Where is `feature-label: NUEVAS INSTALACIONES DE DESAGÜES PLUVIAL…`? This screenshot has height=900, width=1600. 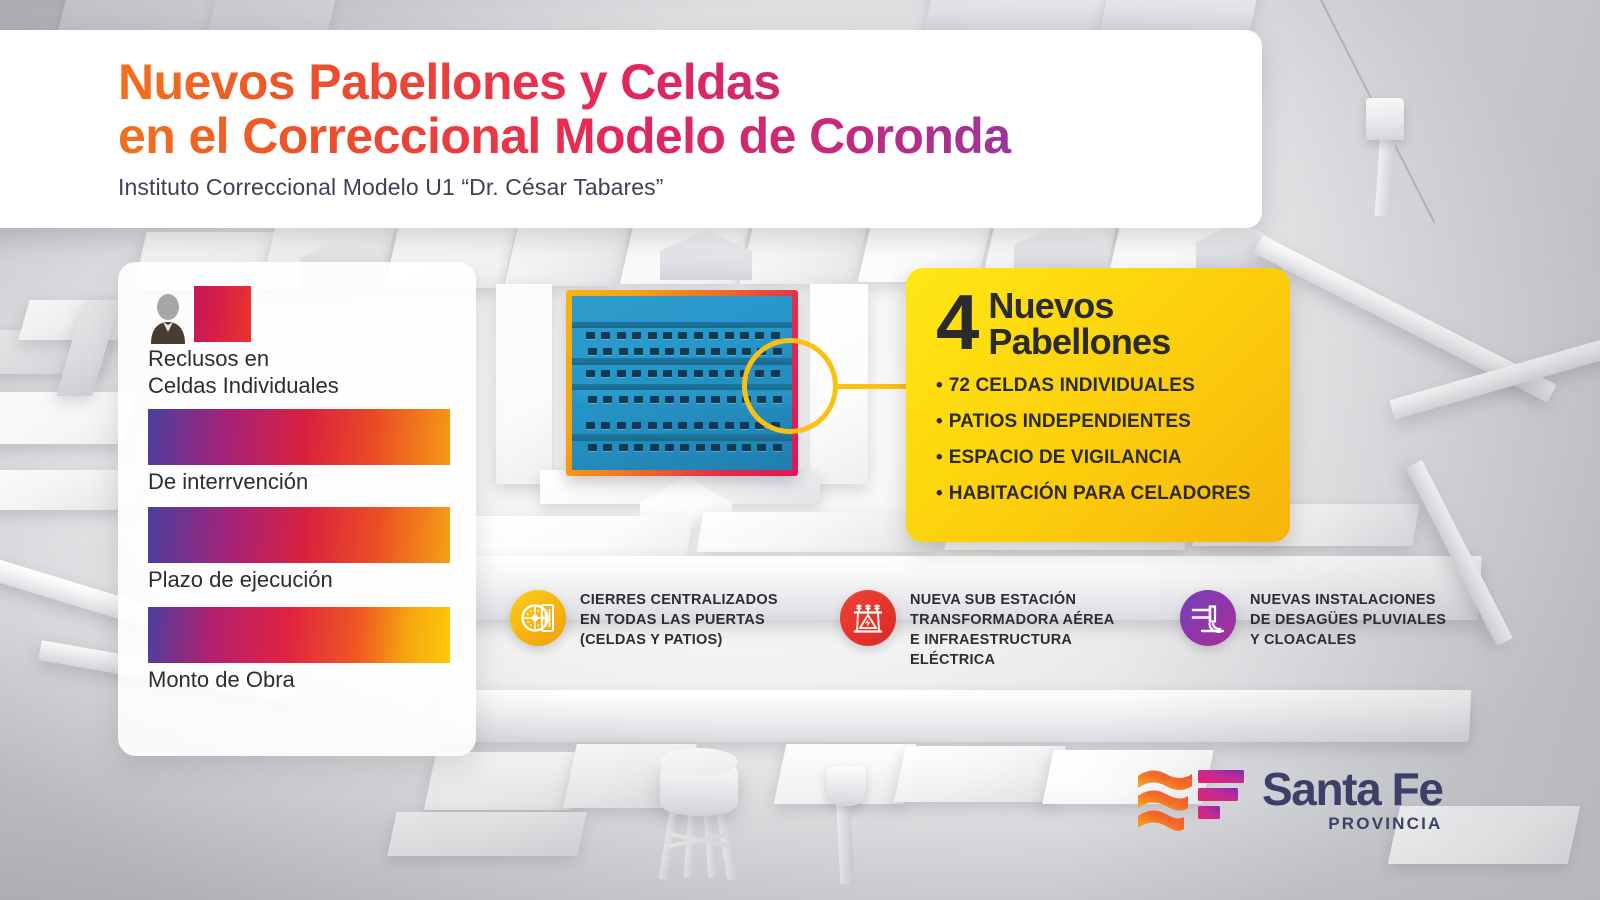
feature-label: NUEVAS INSTALACIONES DE DESAGÜES PLUVIAL… is located at coordinates (1348, 620).